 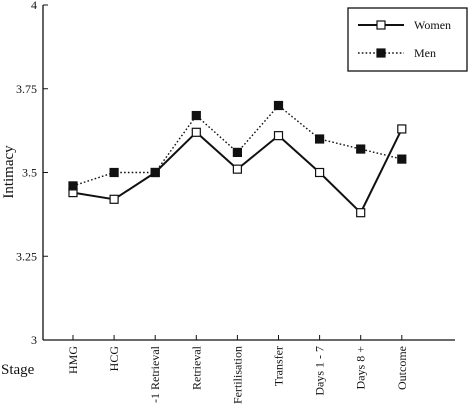 I want to click on x-axis-title: Stage, so click(x=18, y=370).